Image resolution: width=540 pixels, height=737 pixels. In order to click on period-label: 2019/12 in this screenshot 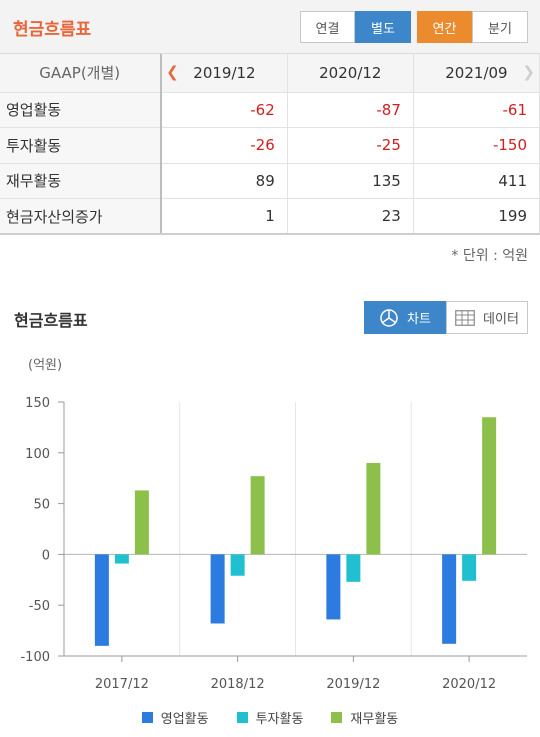, I will do `click(224, 72)`.